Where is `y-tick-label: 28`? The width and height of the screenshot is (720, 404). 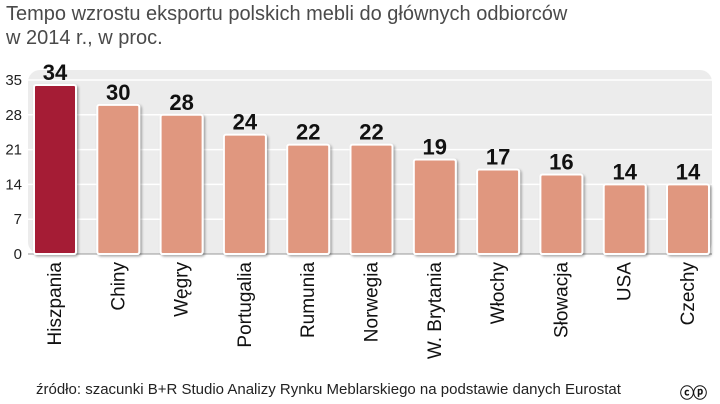 y-tick-label: 28 is located at coordinates (13, 115).